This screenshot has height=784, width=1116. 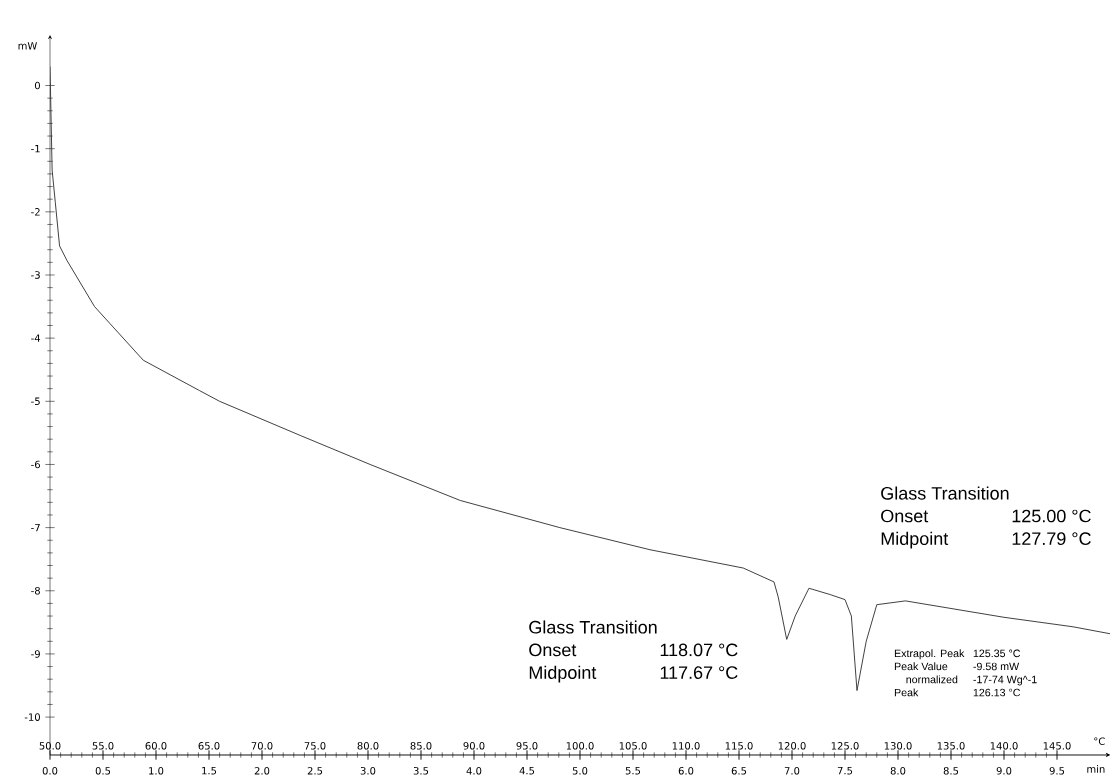 I want to click on x2-tick-label: 4.0, so click(x=474, y=771).